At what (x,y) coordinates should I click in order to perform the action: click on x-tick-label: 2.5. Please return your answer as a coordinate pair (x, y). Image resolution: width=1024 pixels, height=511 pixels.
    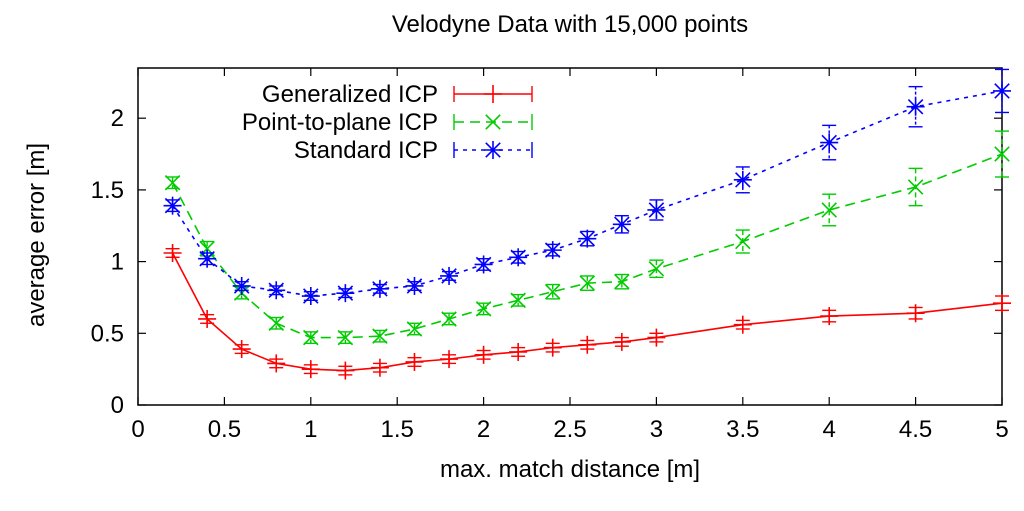
    Looking at the image, I should click on (569, 429).